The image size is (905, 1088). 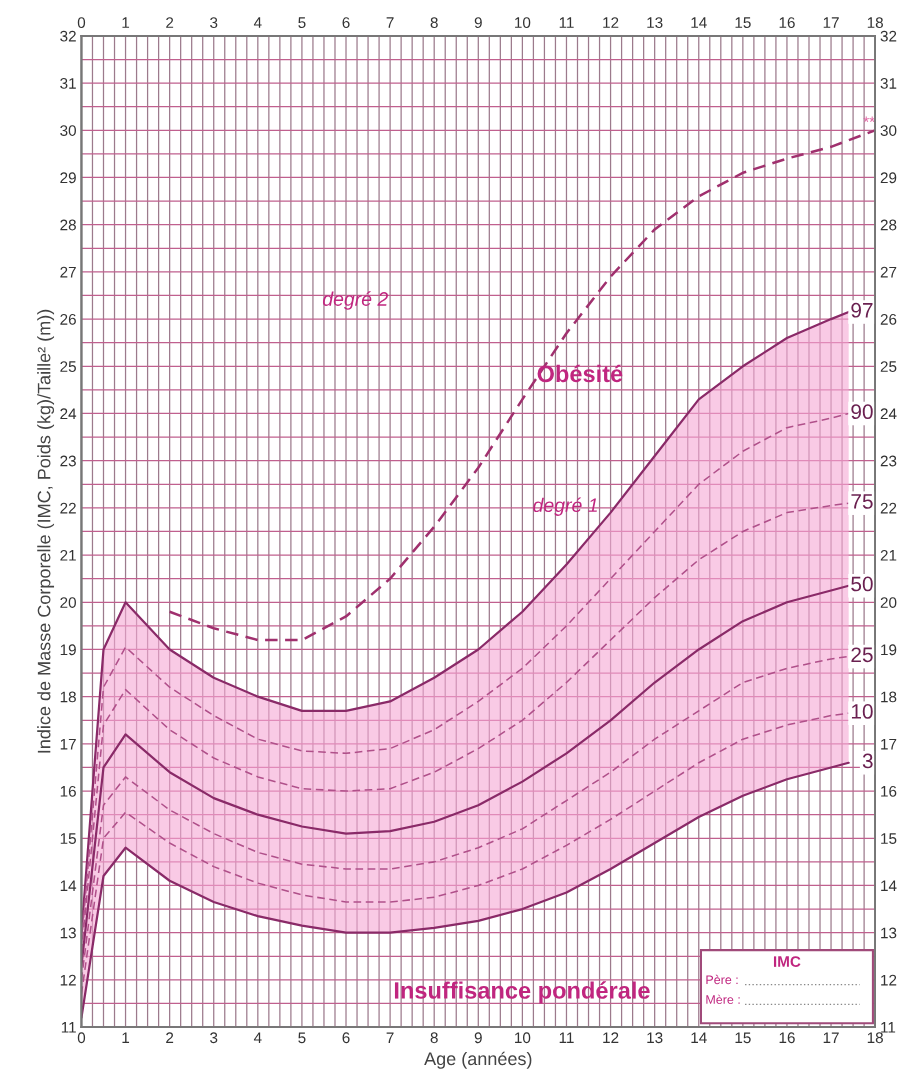 I want to click on x2-tick-label: 17, so click(x=831, y=22).